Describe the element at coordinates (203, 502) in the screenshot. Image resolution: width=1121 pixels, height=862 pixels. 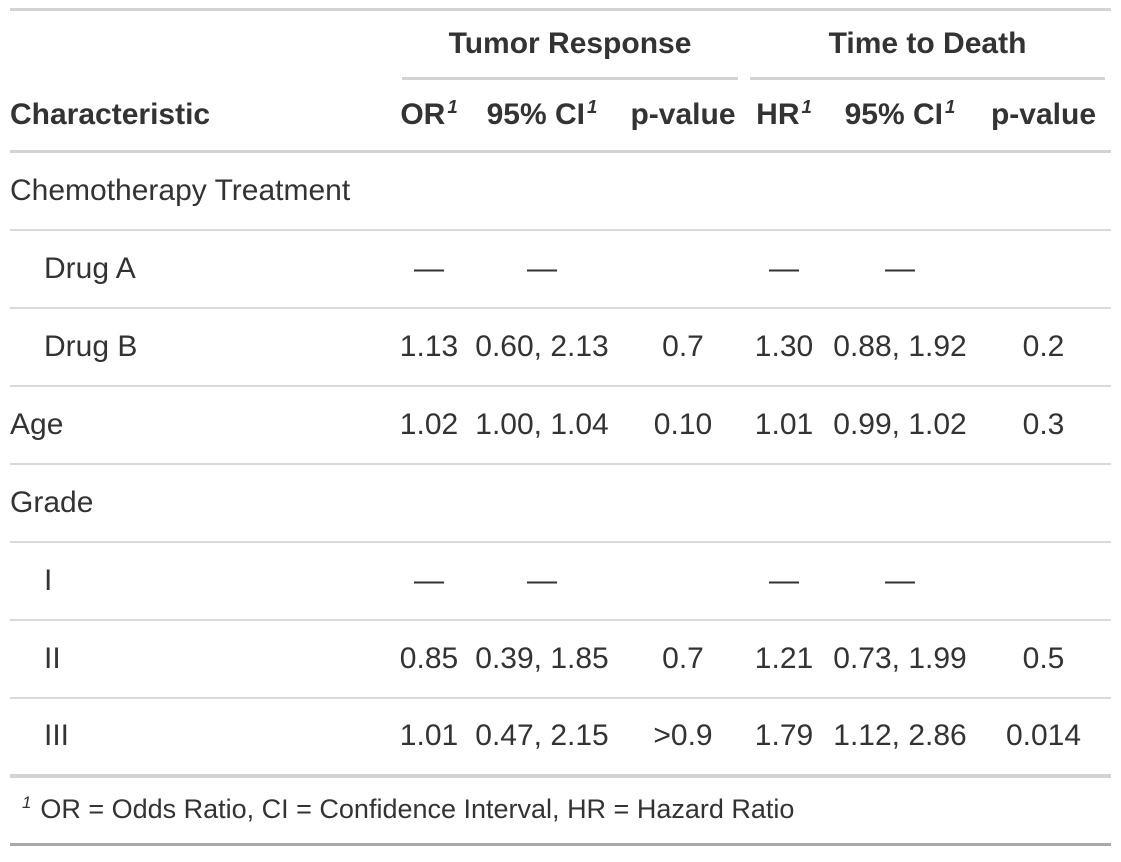
I see `row-label: Grade` at that location.